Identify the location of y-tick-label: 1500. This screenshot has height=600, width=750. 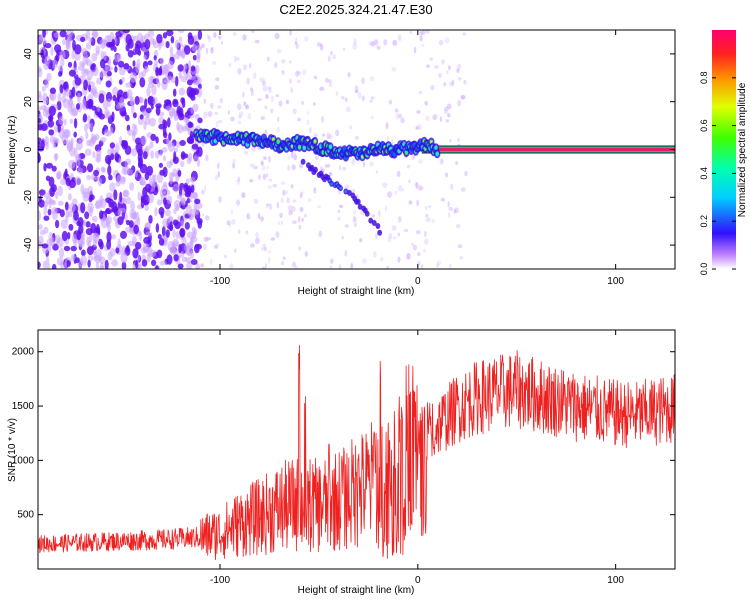
(23, 406).